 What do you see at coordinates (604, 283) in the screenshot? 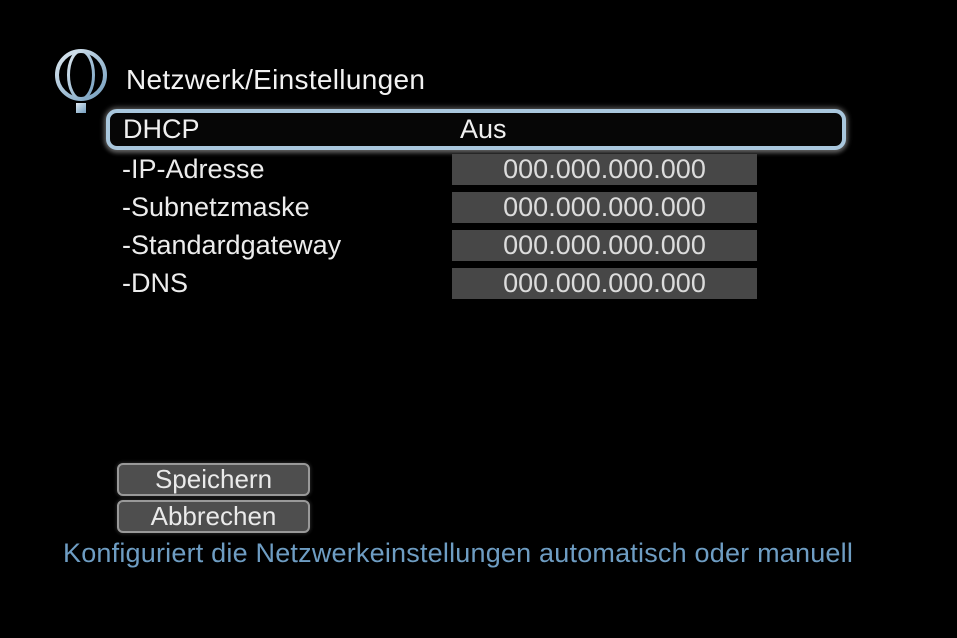
I see `dns-input: 000.000.000.000` at bounding box center [604, 283].